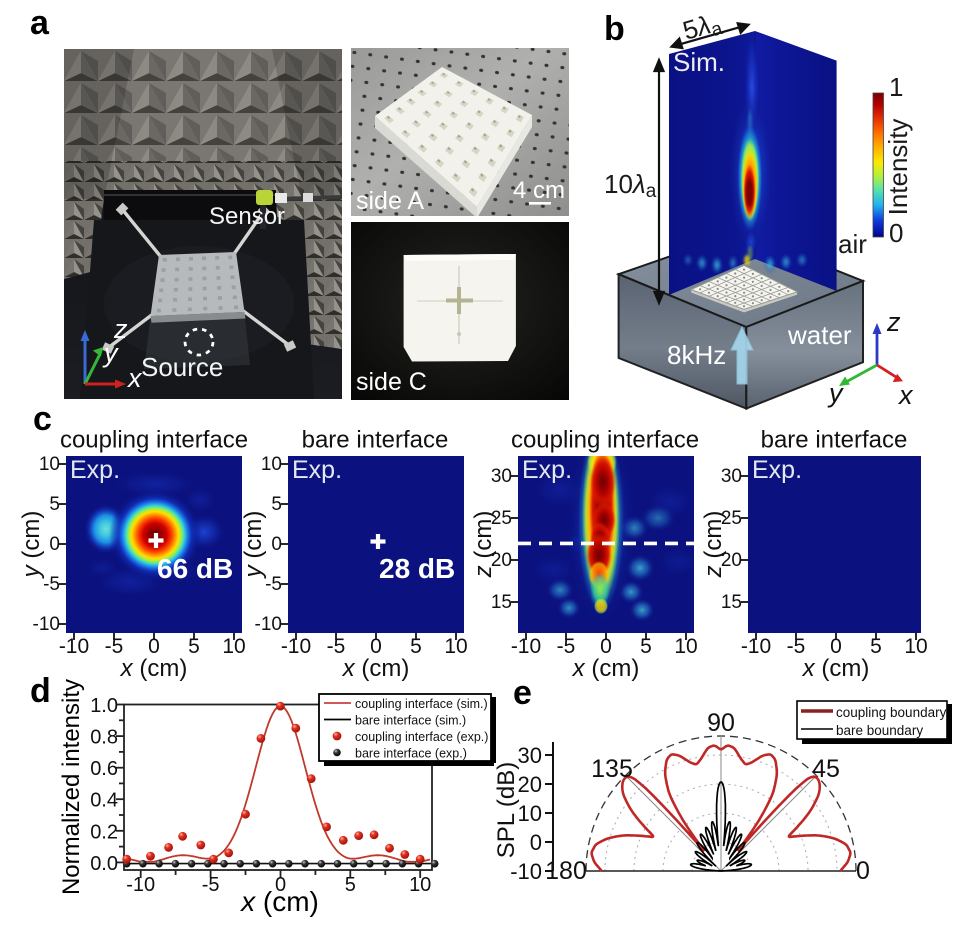 This screenshot has height=931, width=962. I want to click on svg-text: Normalized intensity, so click(71, 787).